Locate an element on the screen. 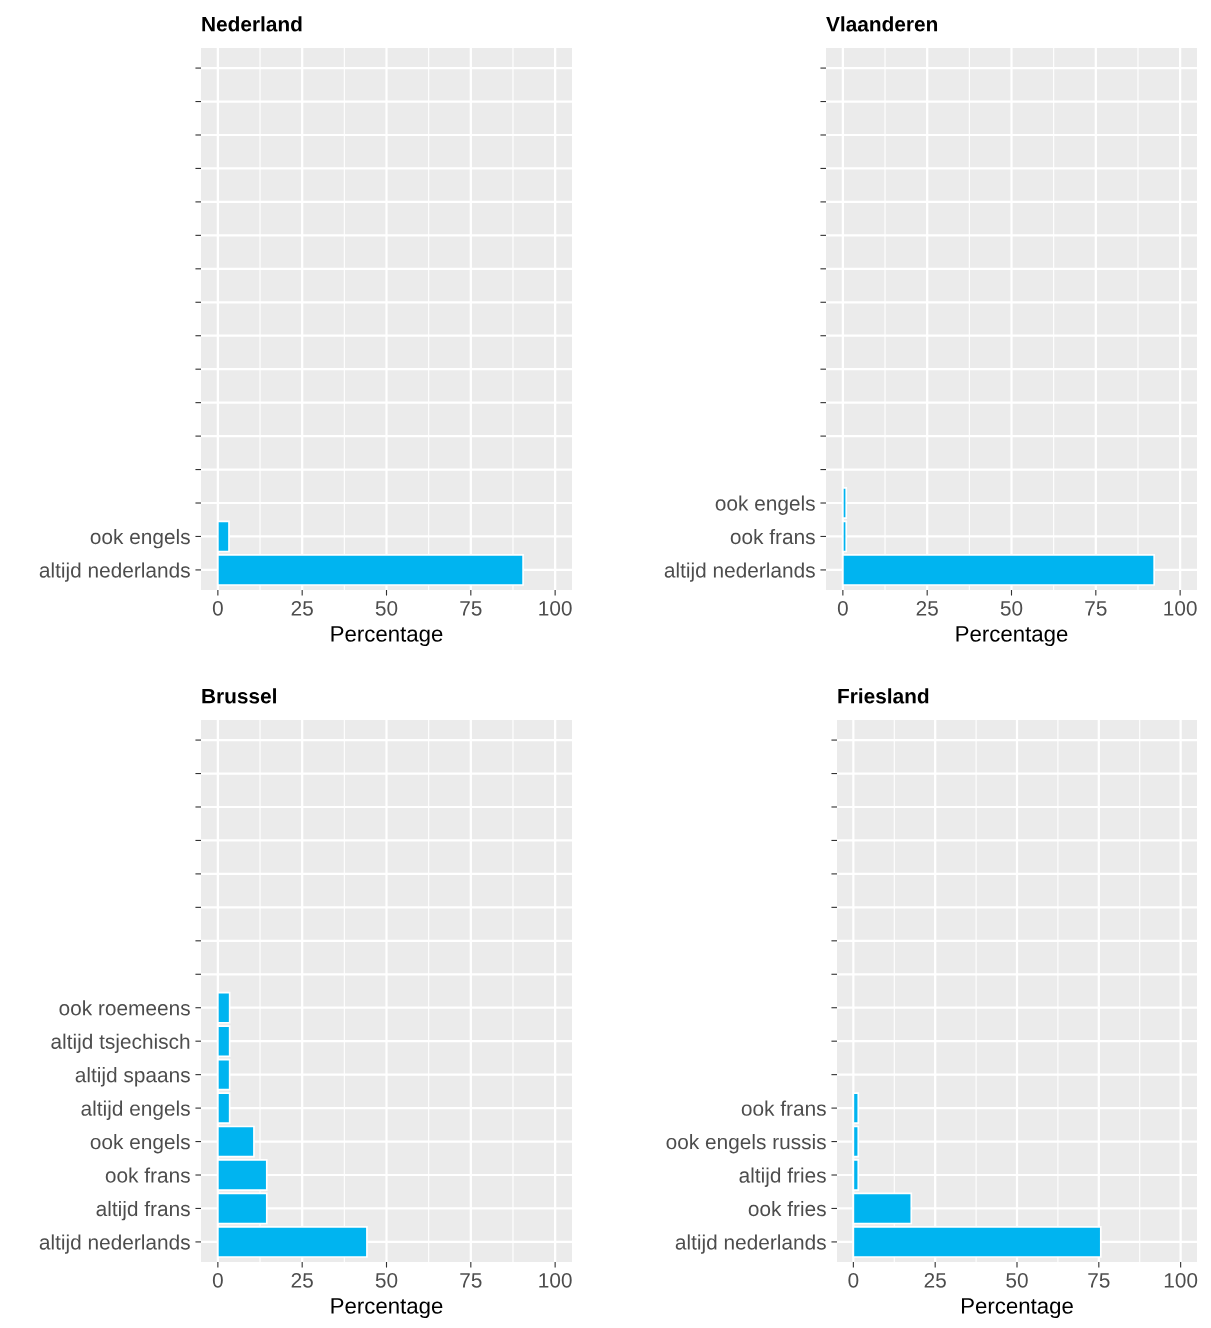 The width and height of the screenshot is (1211, 1328). y-tick-label: altijd tsjechisch is located at coordinates (120, 1043).